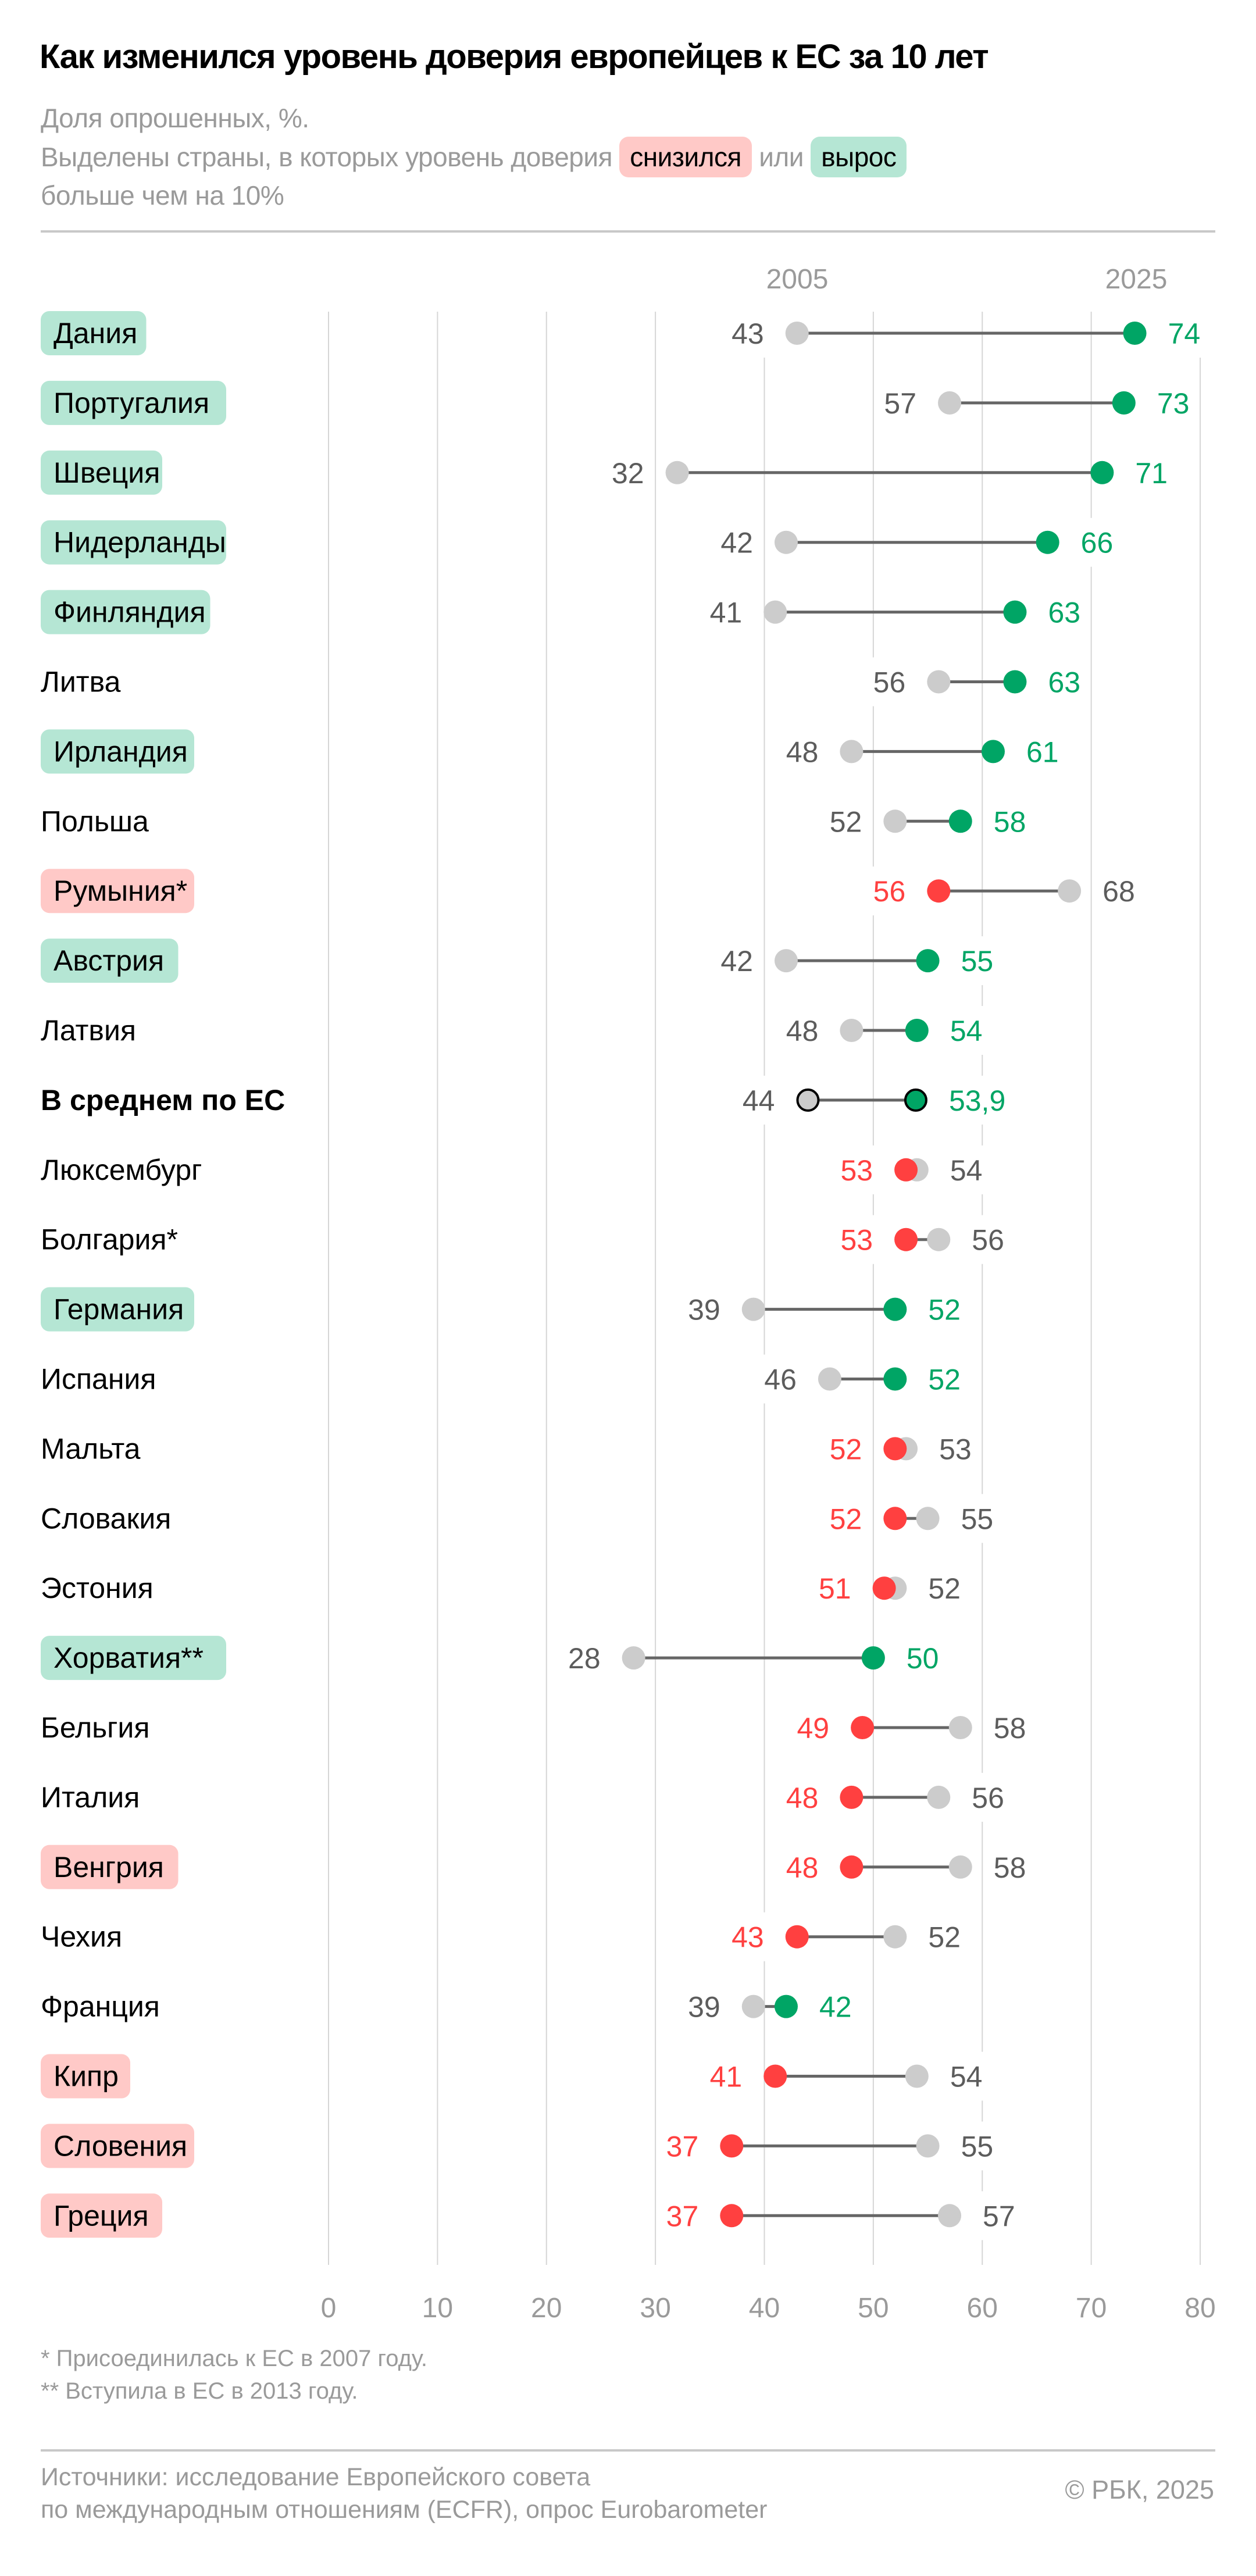 The height and width of the screenshot is (2576, 1256). Describe the element at coordinates (502, 1937) in the screenshot. I see `chart-row: Чехия 43 52` at that location.